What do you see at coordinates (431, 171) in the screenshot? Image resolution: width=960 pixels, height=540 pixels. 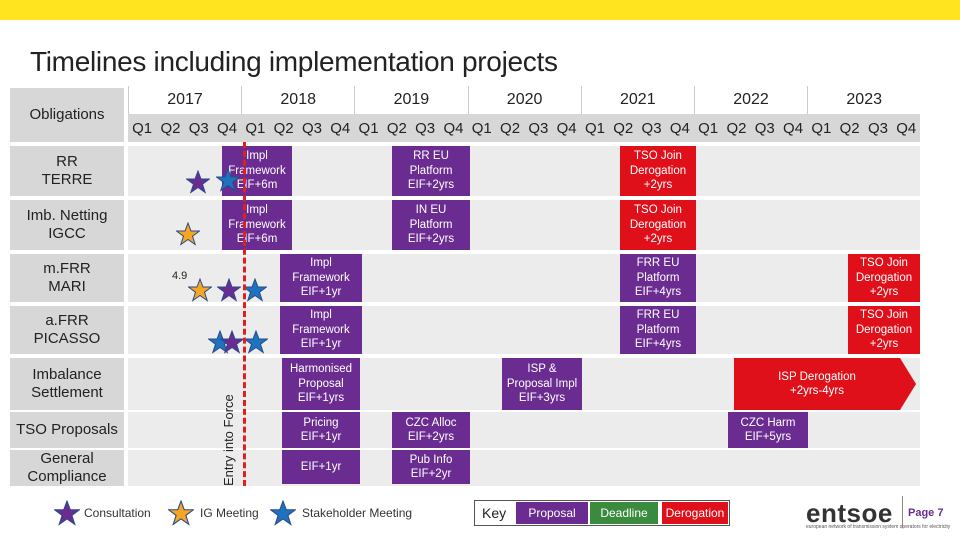 I see `rr-eu-platform-box: RR EU Platform EIF+2yrs` at bounding box center [431, 171].